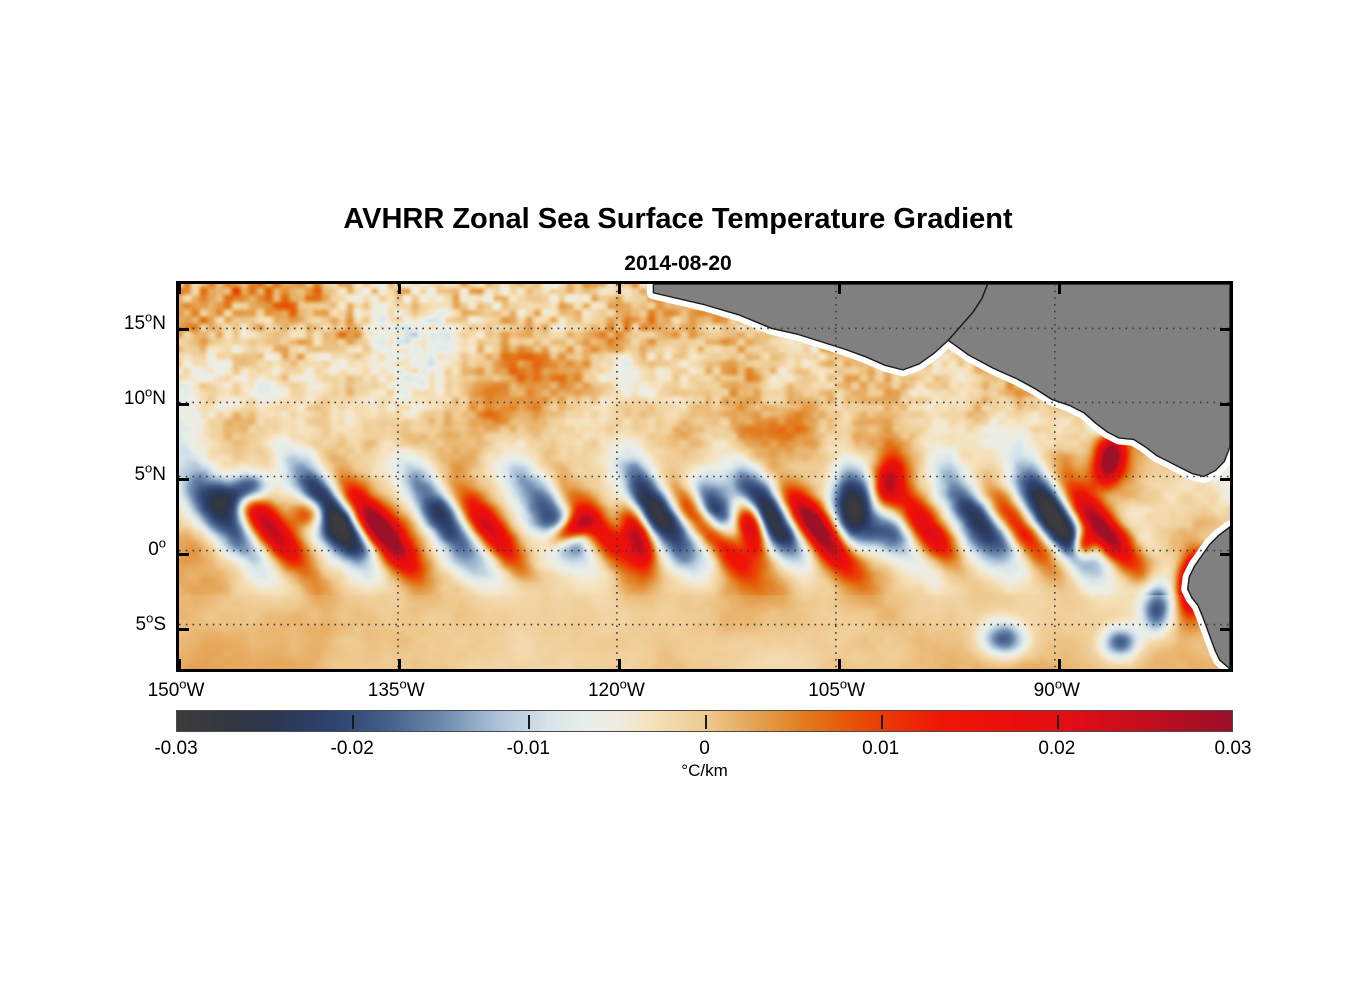 The width and height of the screenshot is (1356, 1000). Describe the element at coordinates (1208, 597) in the screenshot. I see `south-america-northwest` at that location.